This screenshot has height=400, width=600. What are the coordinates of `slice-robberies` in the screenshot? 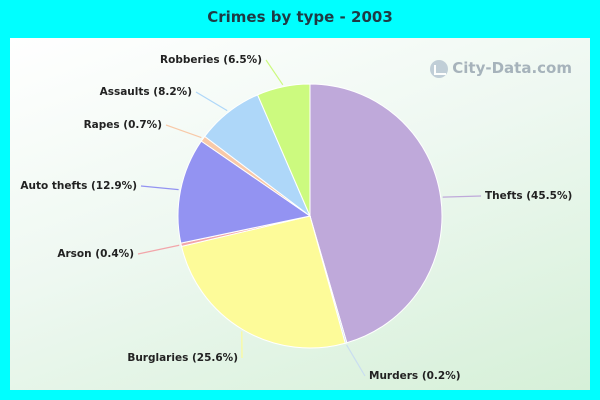 It's located at (283, 150).